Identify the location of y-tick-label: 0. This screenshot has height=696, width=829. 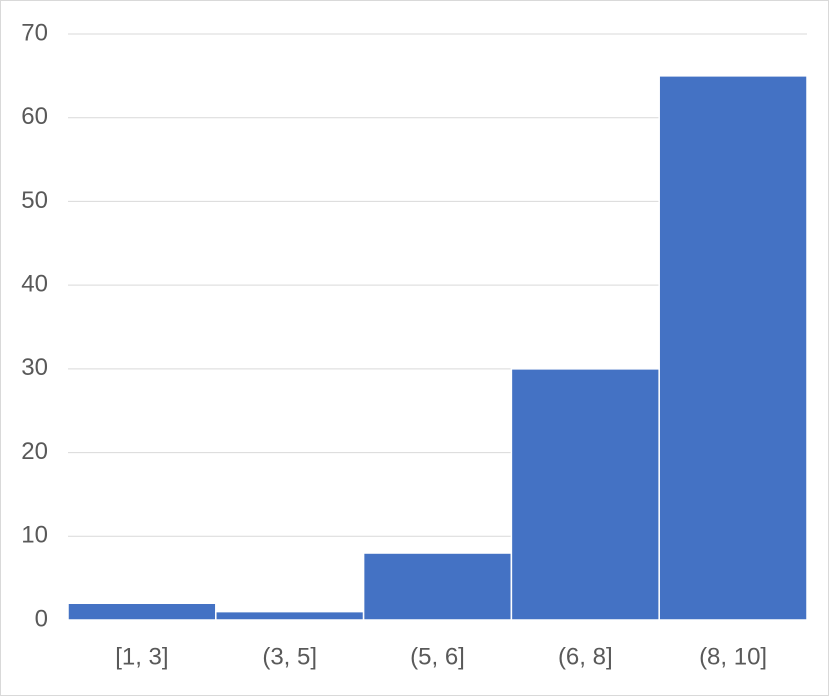
(41, 618).